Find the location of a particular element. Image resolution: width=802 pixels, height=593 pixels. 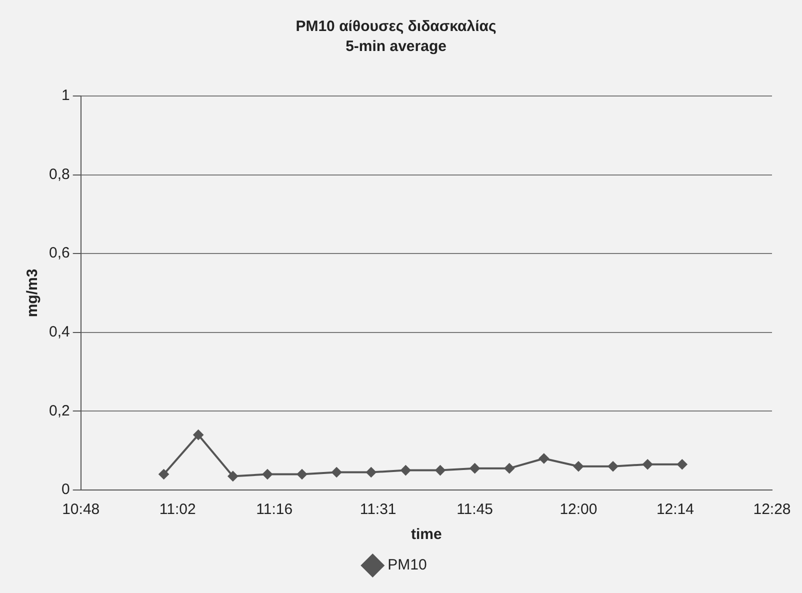

y-tick-label: 1 is located at coordinates (66, 95).